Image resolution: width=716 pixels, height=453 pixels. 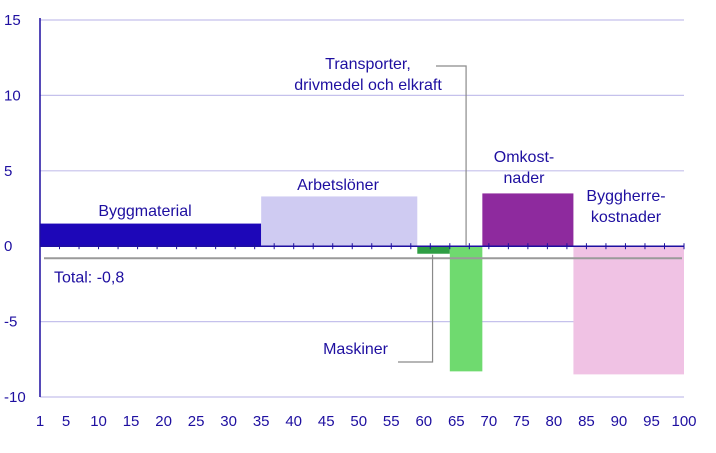 What do you see at coordinates (368, 85) in the screenshot?
I see `bar-label-transporter: drivmedel och elkraft` at bounding box center [368, 85].